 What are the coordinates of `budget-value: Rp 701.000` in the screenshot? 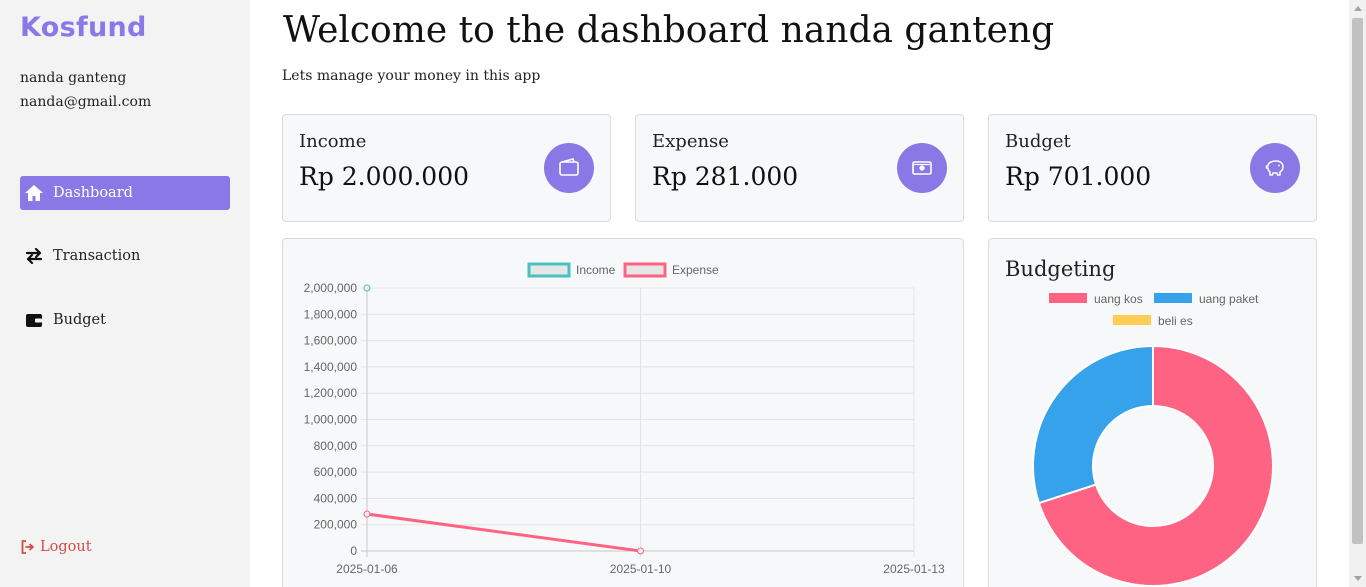 It's located at (1078, 176).